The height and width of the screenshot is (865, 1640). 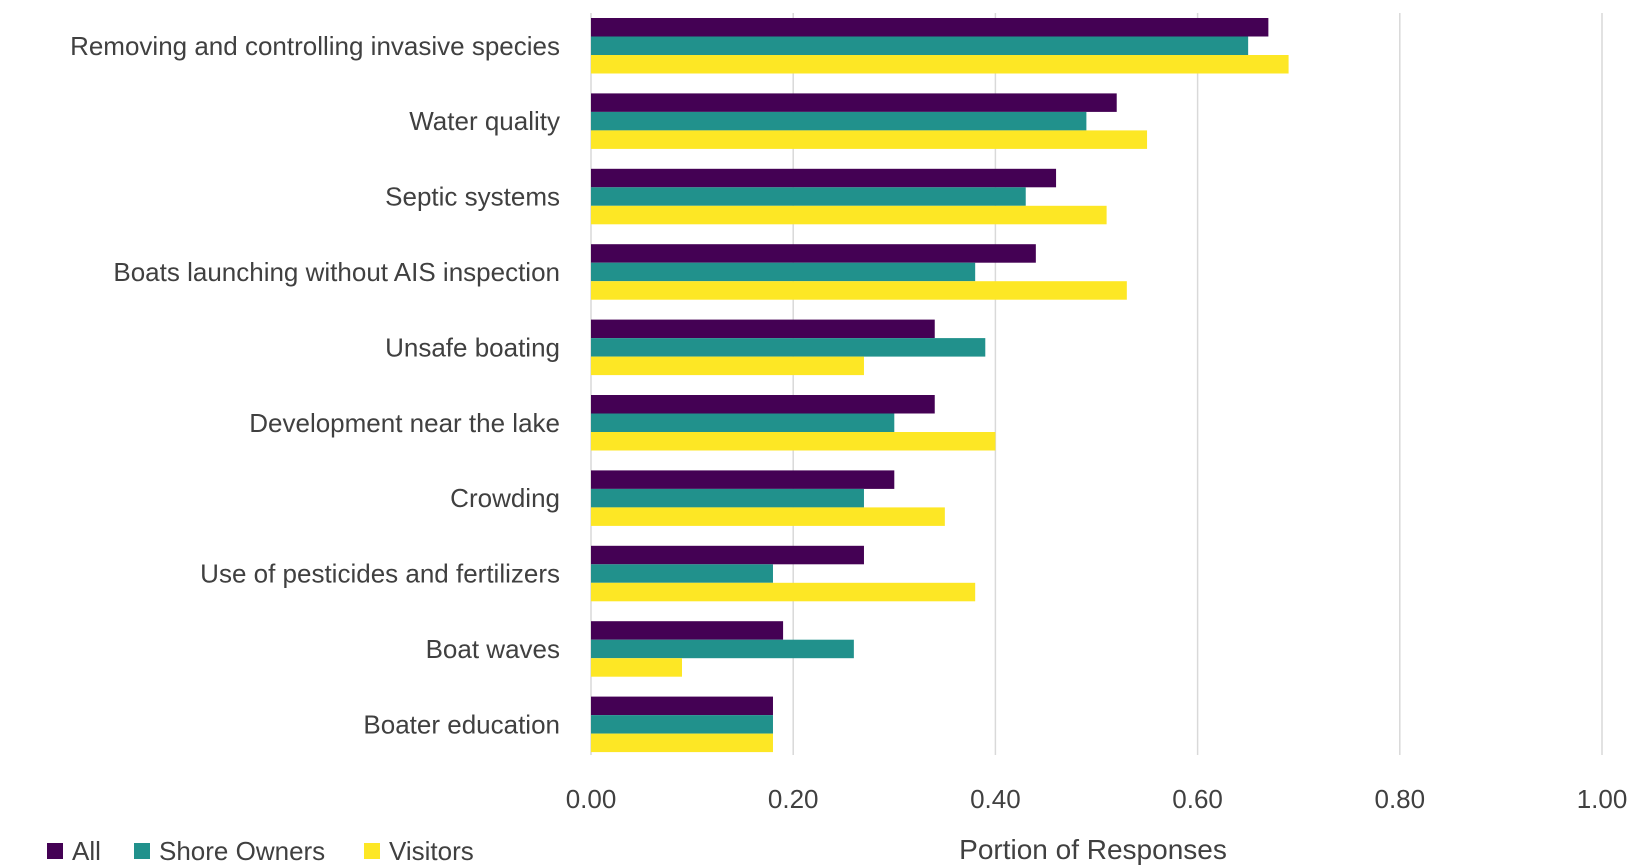 What do you see at coordinates (1093, 849) in the screenshot?
I see `x-axis-title: Portion of Responses` at bounding box center [1093, 849].